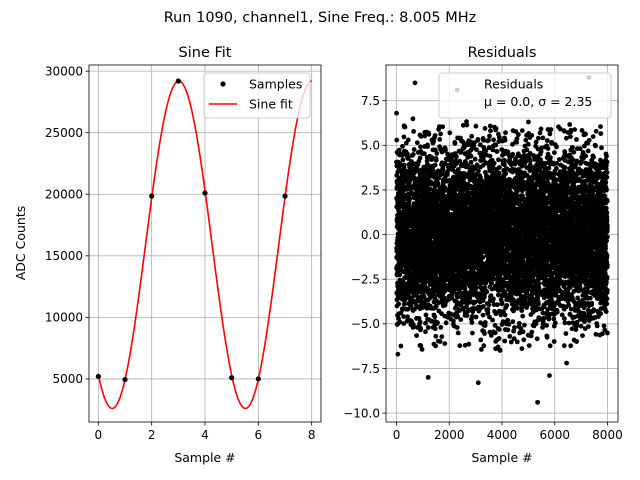 This screenshot has height=480, width=640. Describe the element at coordinates (64, 133) in the screenshot. I see `sine-fit-y-tick-label: 25000` at that location.